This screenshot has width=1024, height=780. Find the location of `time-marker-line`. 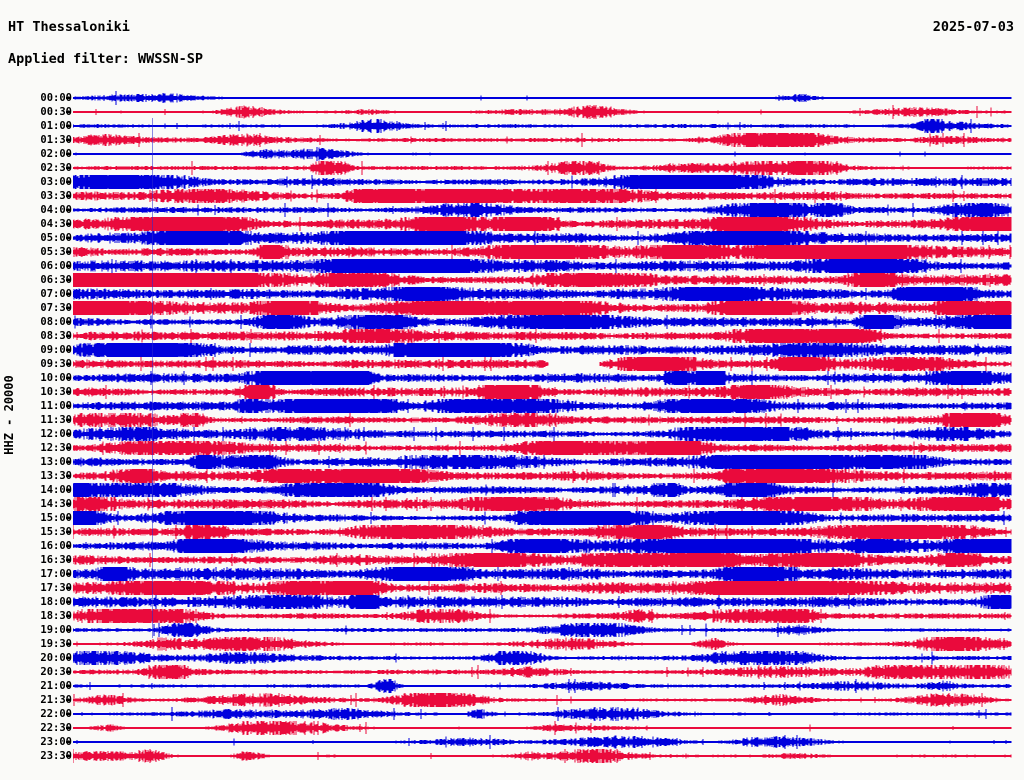

time-marker-line is located at coordinates (152, 378).